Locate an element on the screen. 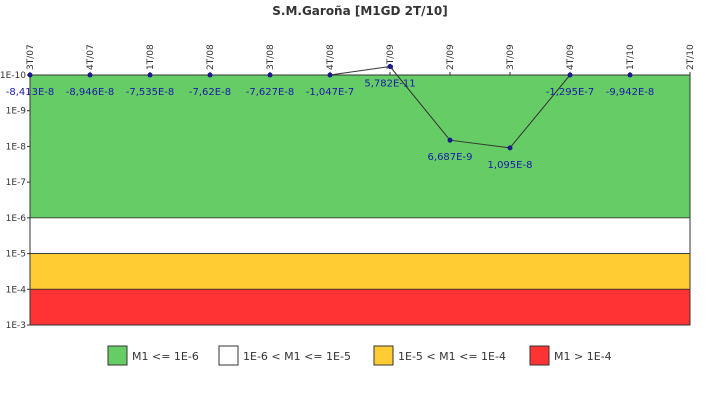 This screenshot has width=720, height=400. y-tick-label: 1E-3 is located at coordinates (16, 326).